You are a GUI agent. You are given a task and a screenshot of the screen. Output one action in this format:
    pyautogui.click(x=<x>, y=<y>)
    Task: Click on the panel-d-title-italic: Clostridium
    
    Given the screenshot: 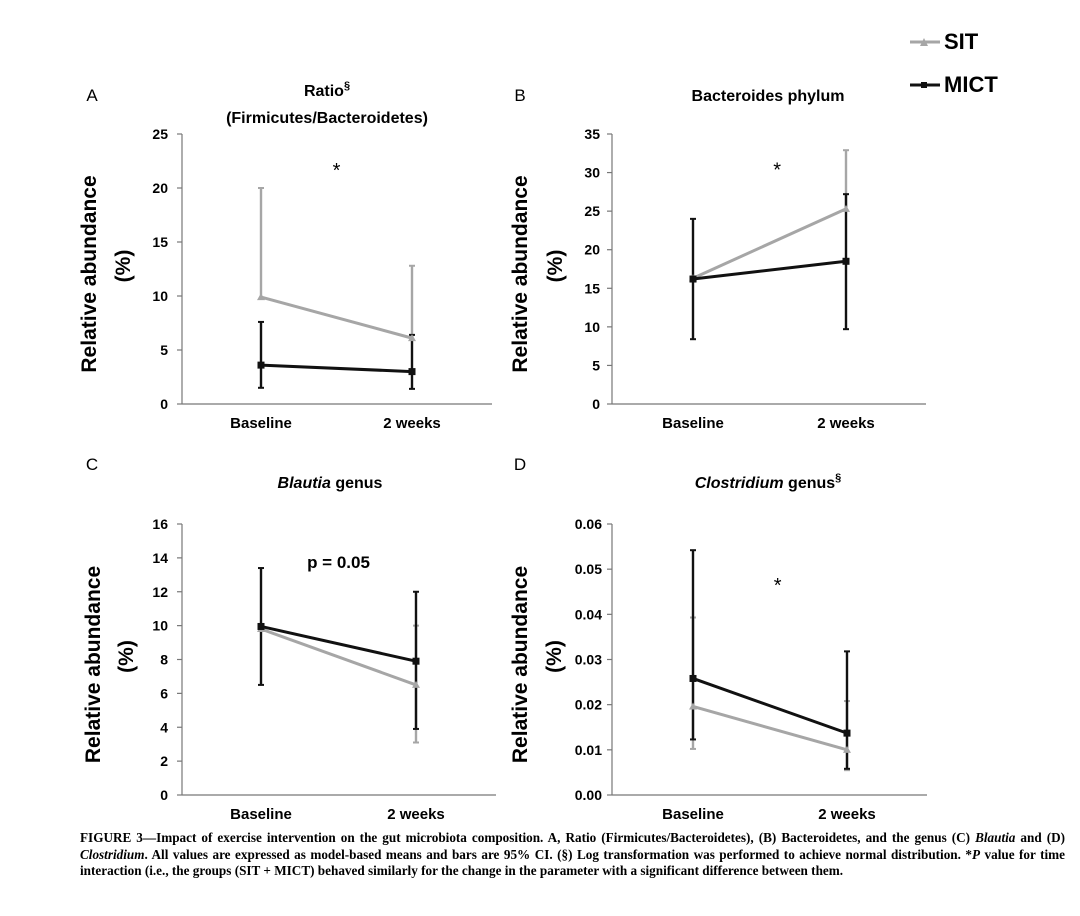 What is the action you would take?
    pyautogui.click(x=739, y=483)
    